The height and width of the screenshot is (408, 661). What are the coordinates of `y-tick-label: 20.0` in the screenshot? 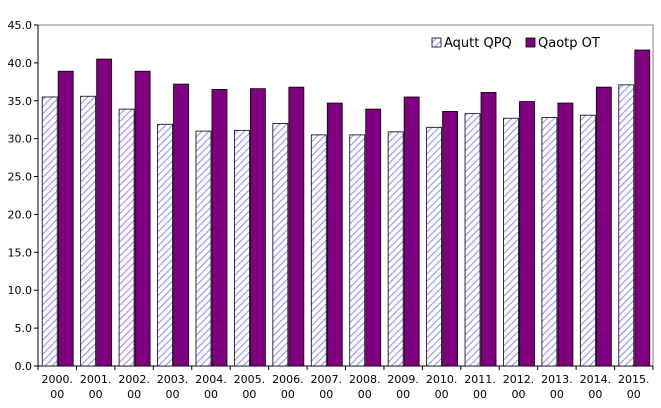 It's located at (20, 214).